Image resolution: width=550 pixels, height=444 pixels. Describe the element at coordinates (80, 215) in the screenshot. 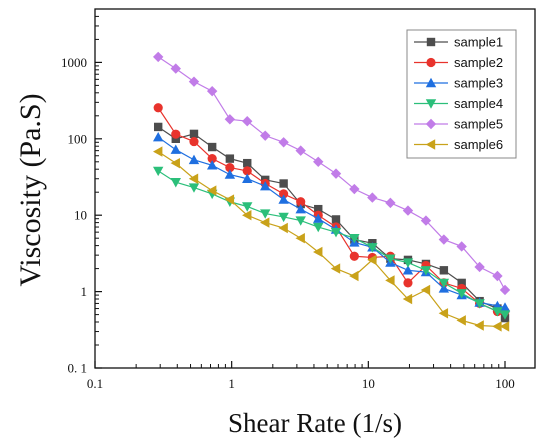

I see `y-tick-label: 10` at that location.